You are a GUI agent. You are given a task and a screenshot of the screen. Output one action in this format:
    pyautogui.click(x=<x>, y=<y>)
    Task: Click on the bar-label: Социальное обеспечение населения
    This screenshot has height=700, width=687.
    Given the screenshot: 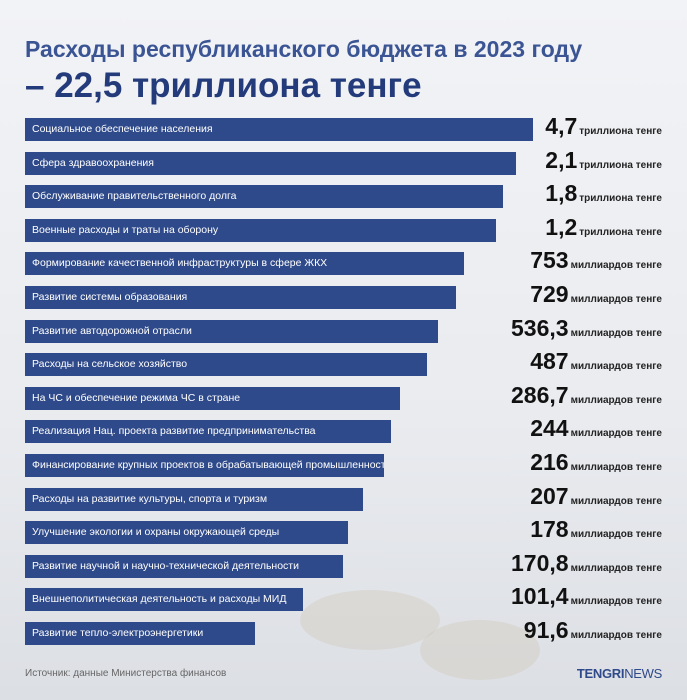 What is the action you would take?
    pyautogui.click(x=279, y=129)
    